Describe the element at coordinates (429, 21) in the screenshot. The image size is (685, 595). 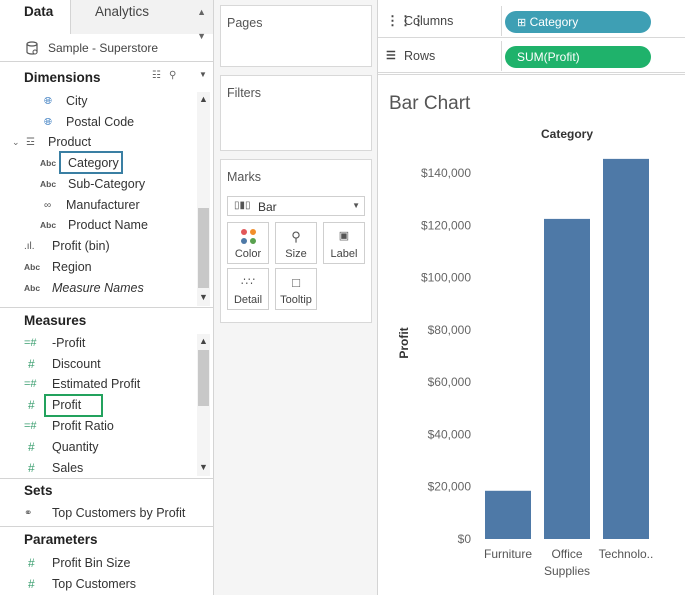
I see `columns-label: Columns` at that location.